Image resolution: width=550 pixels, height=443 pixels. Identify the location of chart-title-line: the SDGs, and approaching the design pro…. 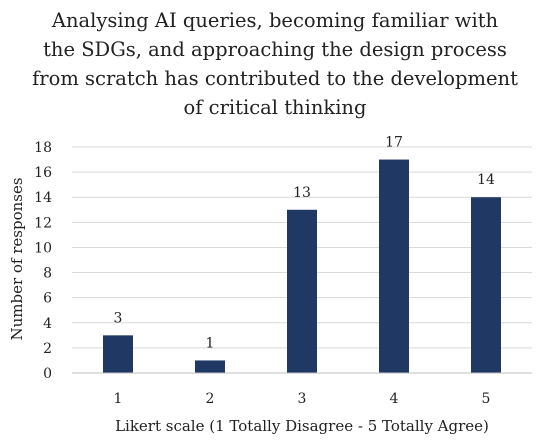
(275, 49).